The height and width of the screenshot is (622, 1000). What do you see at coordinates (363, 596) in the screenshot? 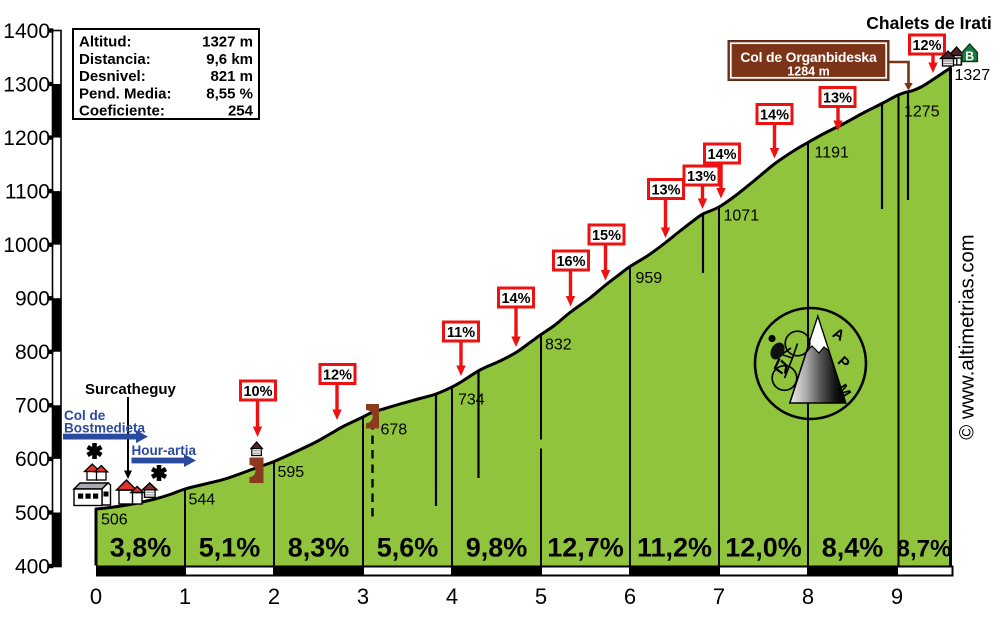
I see `svg-text: 3` at bounding box center [363, 596].